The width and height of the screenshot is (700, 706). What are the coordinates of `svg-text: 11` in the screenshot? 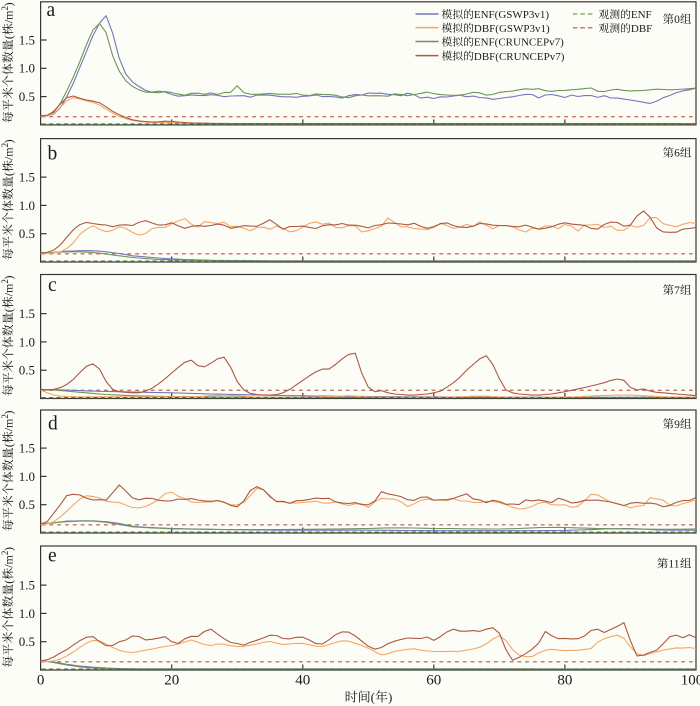 It's located at (673, 565).